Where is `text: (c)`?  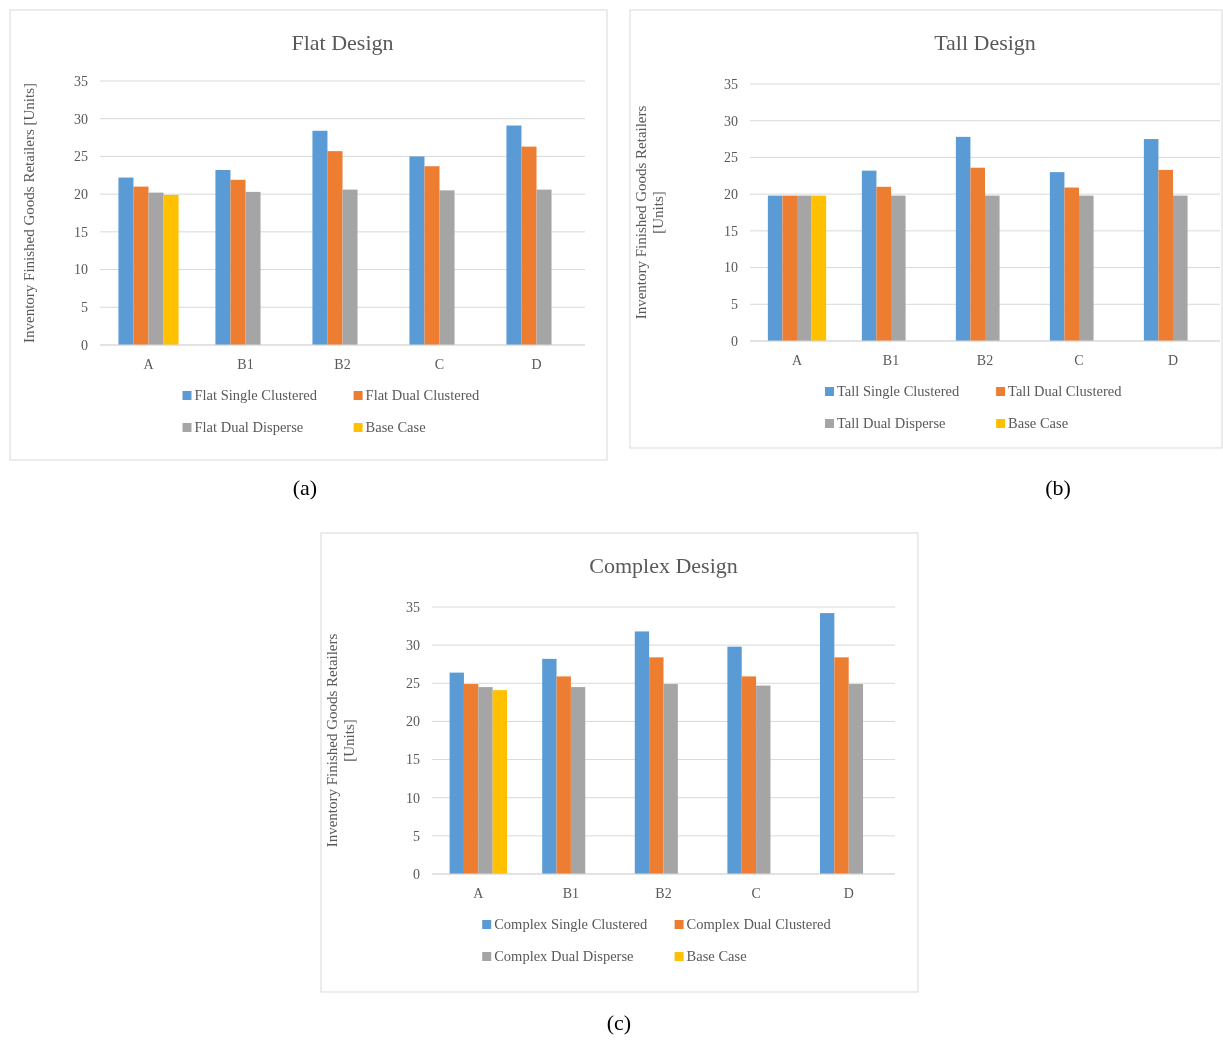
text: (c) is located at coordinates (619, 1022).